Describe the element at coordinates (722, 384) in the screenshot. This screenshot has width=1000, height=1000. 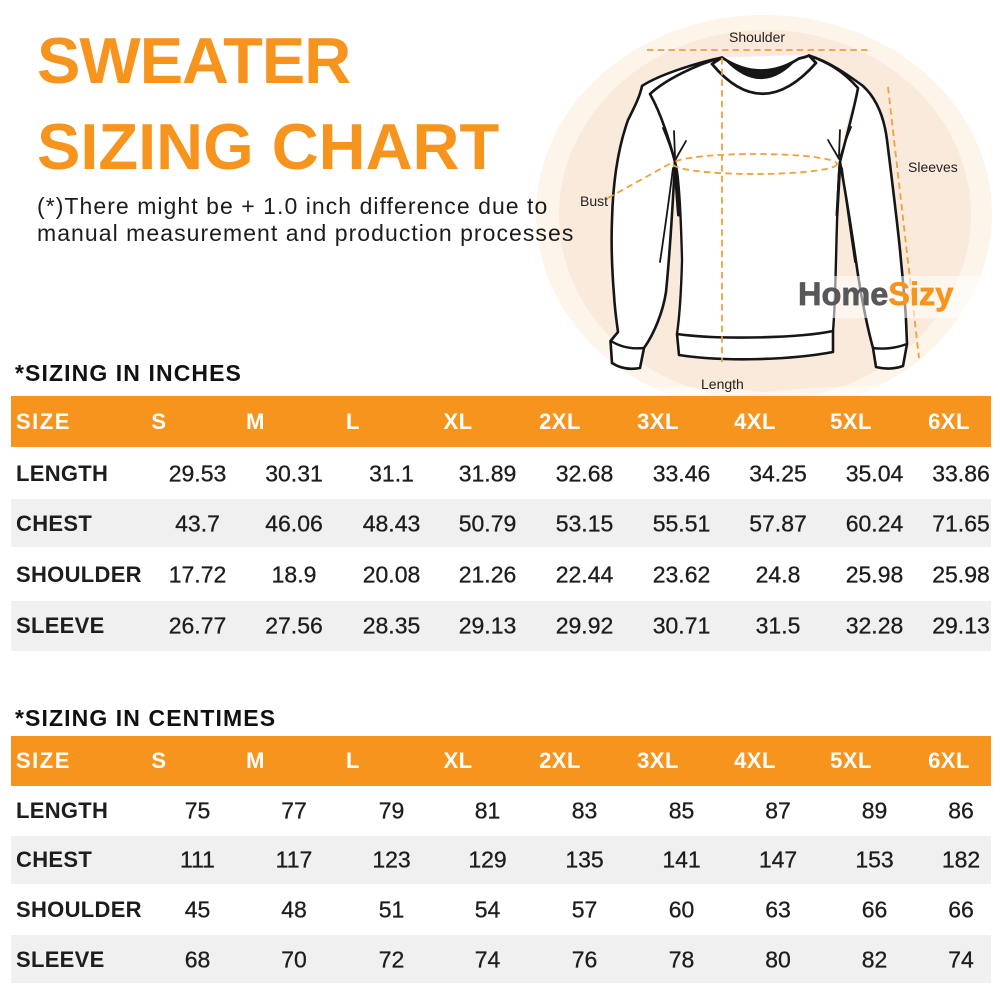
I see `svg-text: Length` at that location.